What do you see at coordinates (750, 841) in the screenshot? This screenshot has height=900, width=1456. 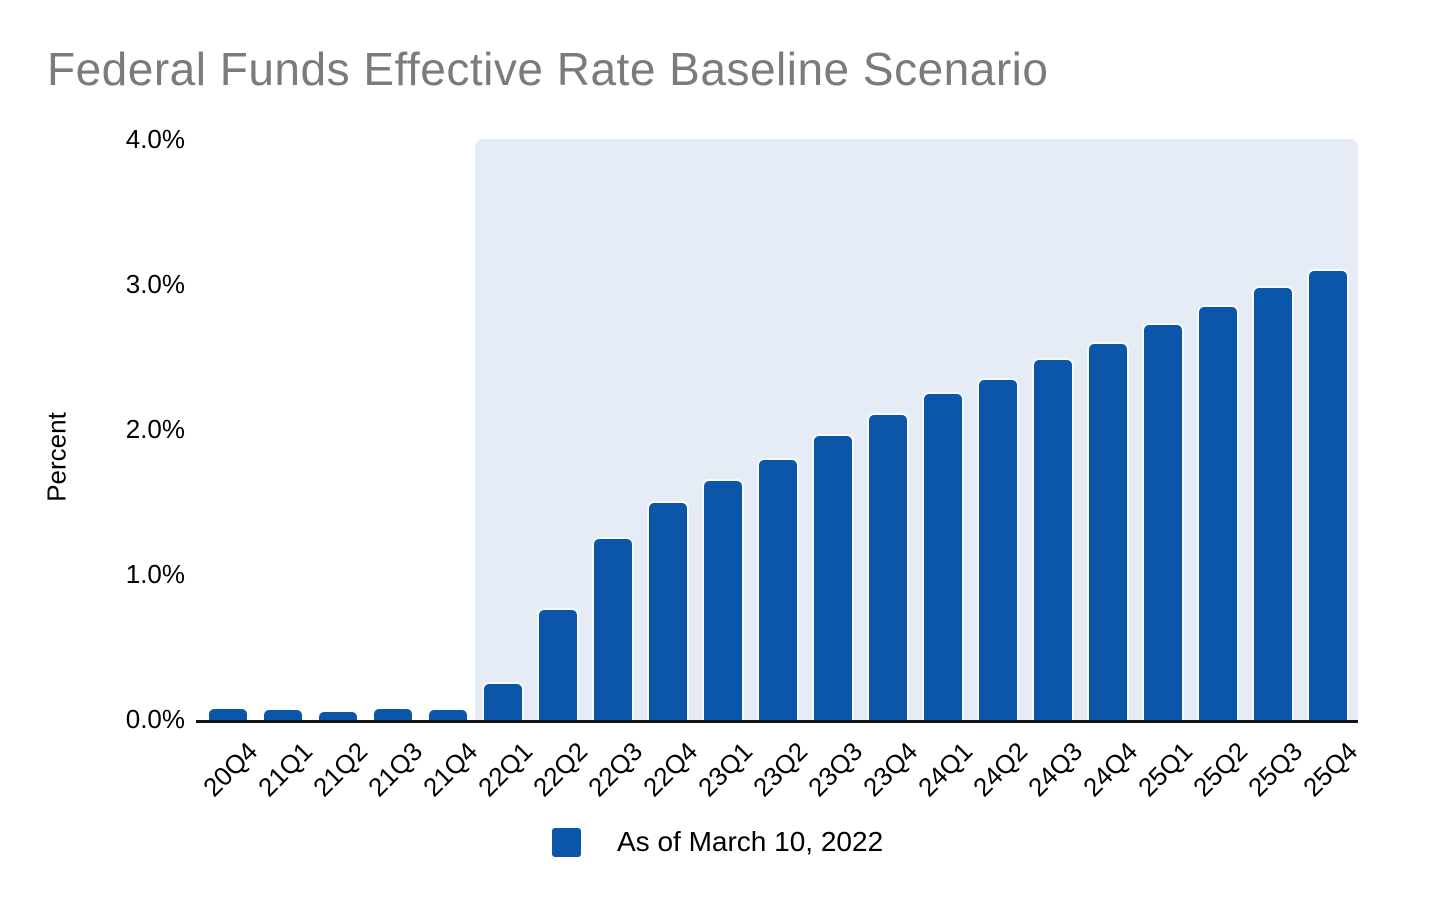 I see `legend-label: As of March 10, 2022` at bounding box center [750, 841].